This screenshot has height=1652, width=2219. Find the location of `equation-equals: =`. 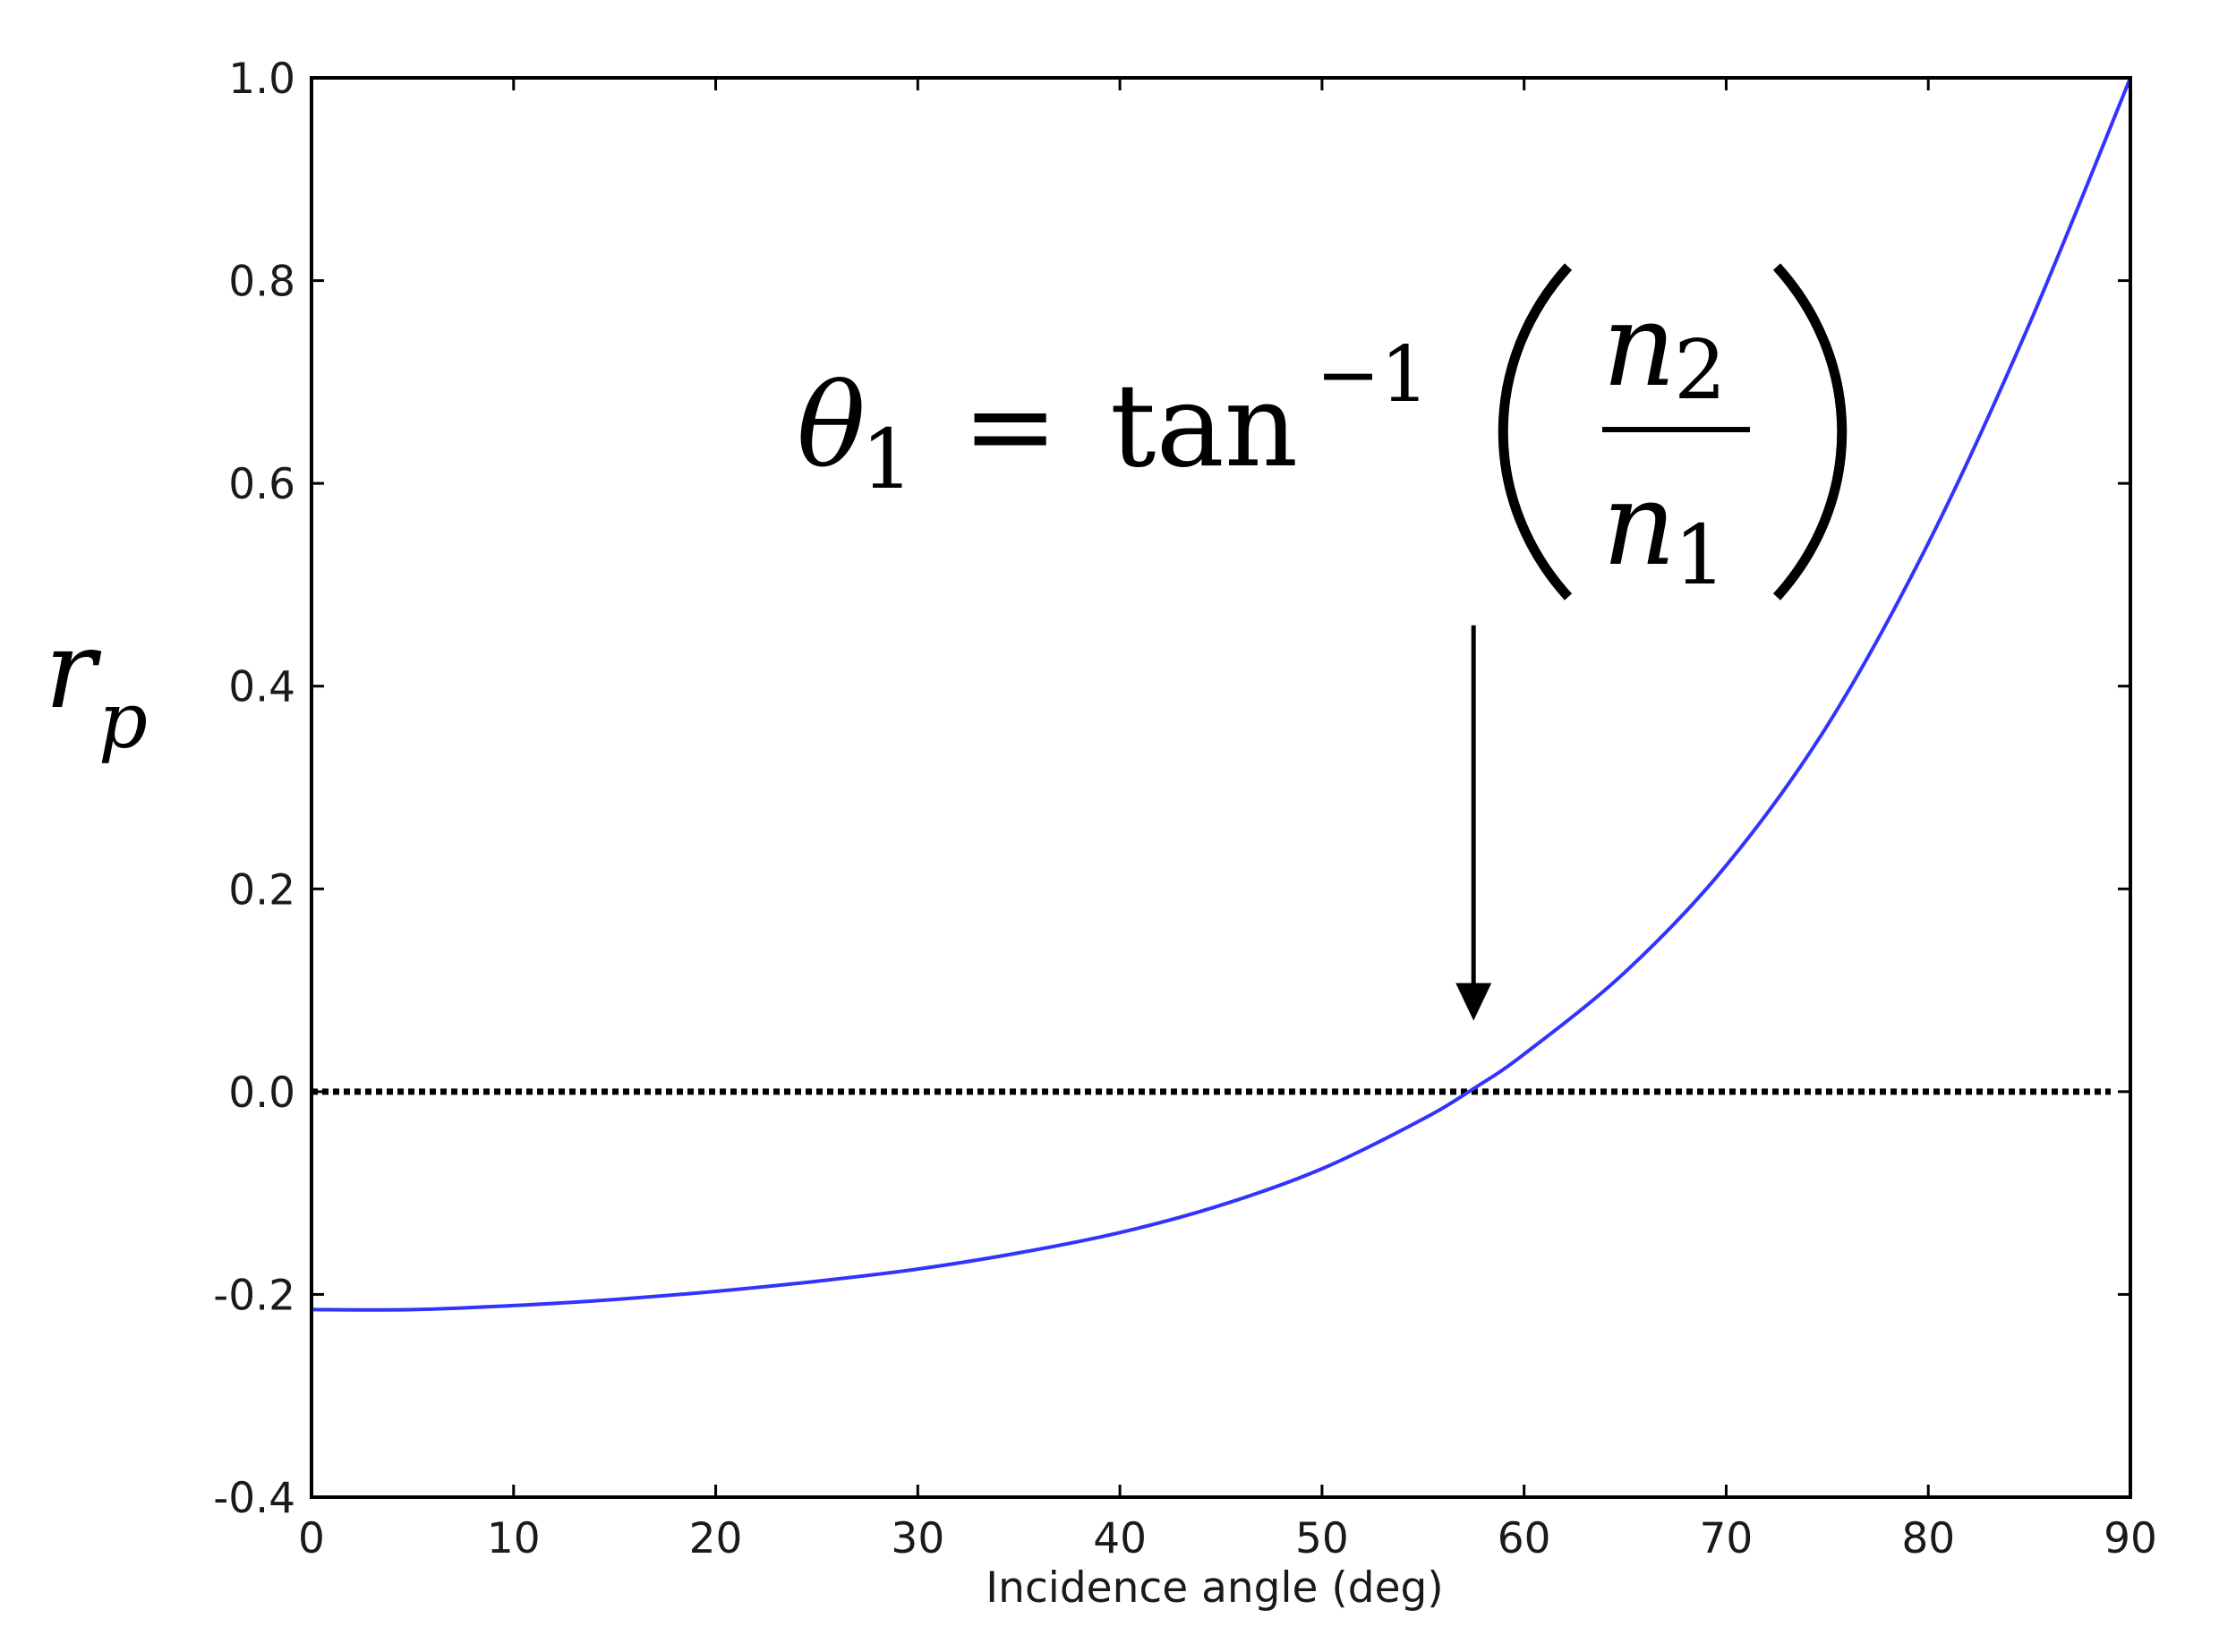

equation-equals: = is located at coordinates (1010, 426).